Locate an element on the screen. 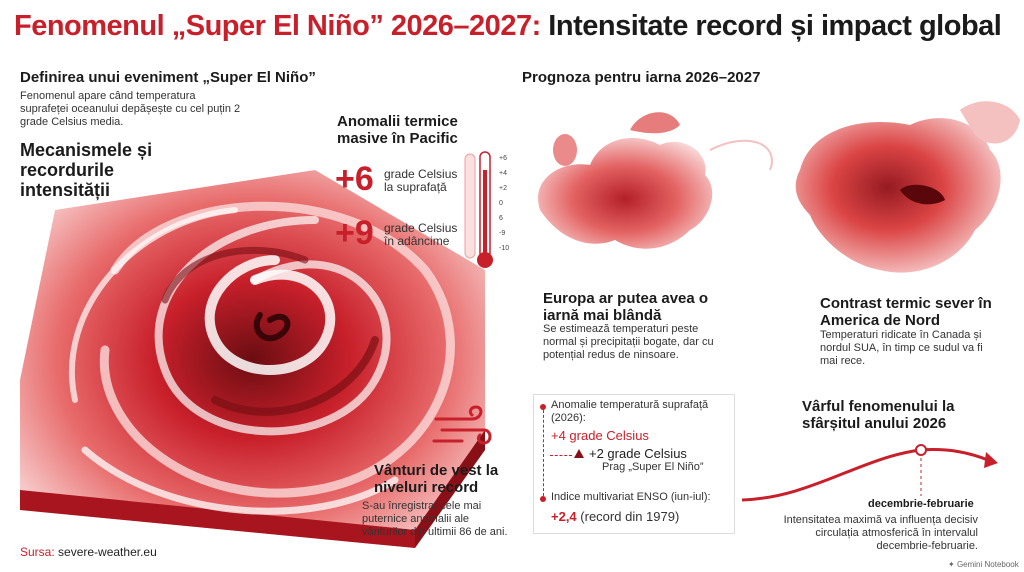  forecast-heading: Prognoza pentru iarna 2026–2027 is located at coordinates (641, 77).